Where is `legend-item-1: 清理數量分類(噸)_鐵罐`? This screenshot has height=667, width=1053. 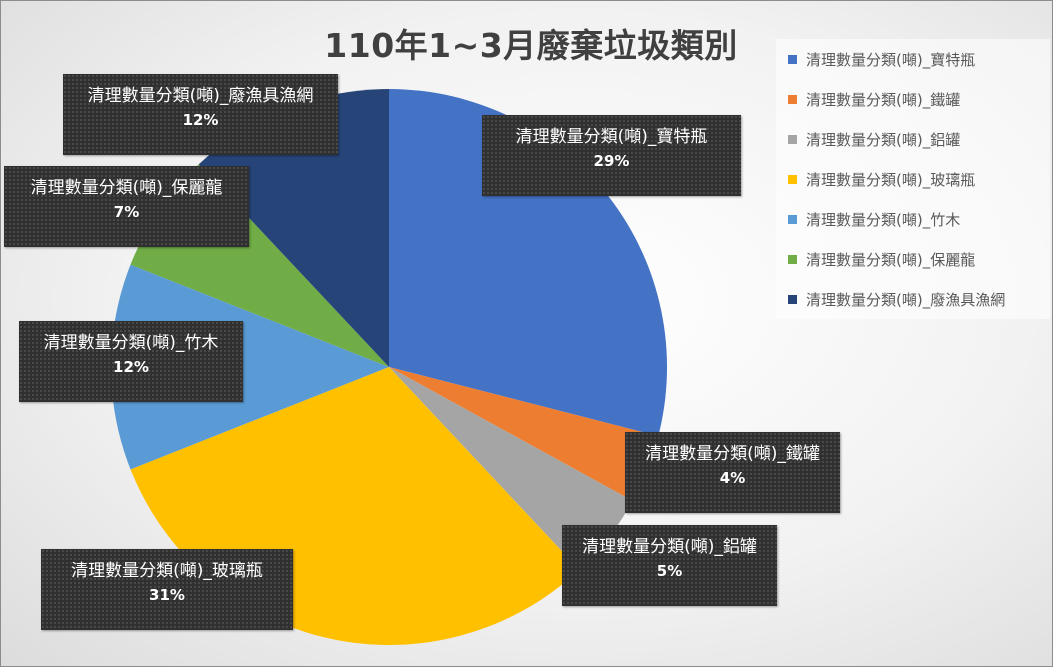
legend-item-1: 清理數量分類(噸)_鐵罐 is located at coordinates (874, 99).